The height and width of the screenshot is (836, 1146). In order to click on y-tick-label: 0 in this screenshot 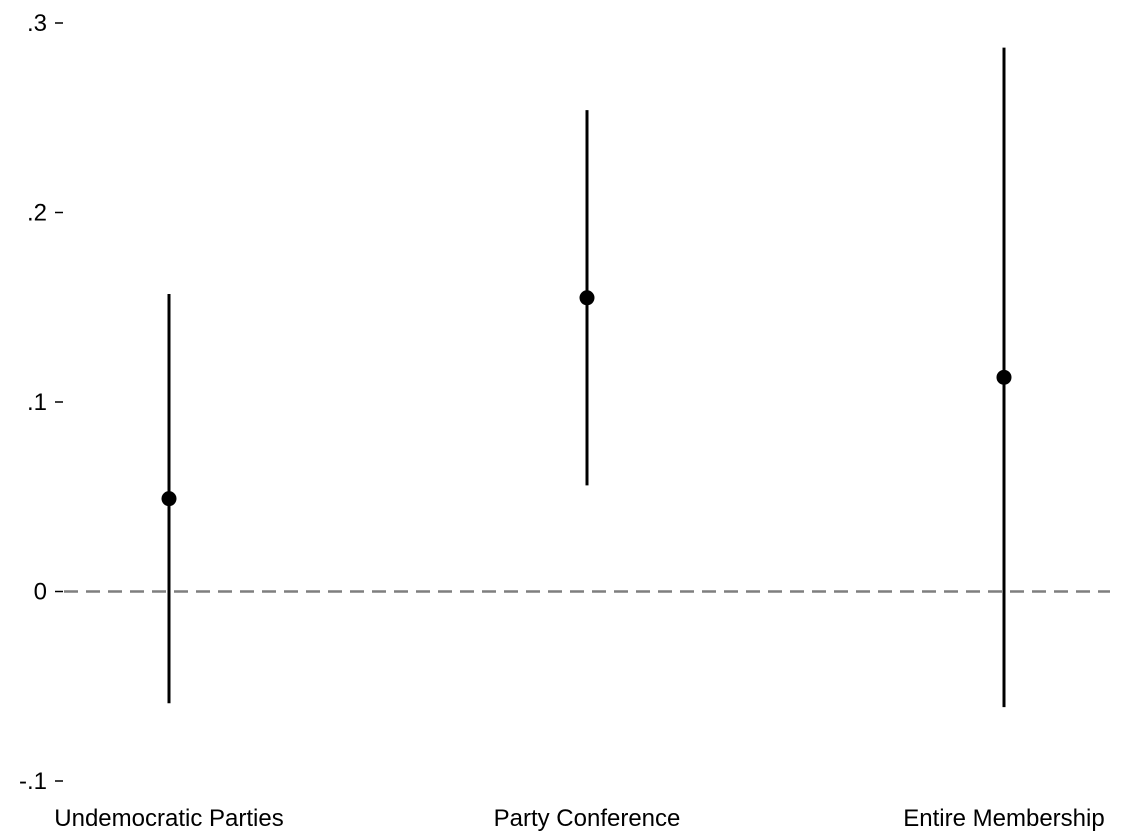, I will do `click(40, 592)`.